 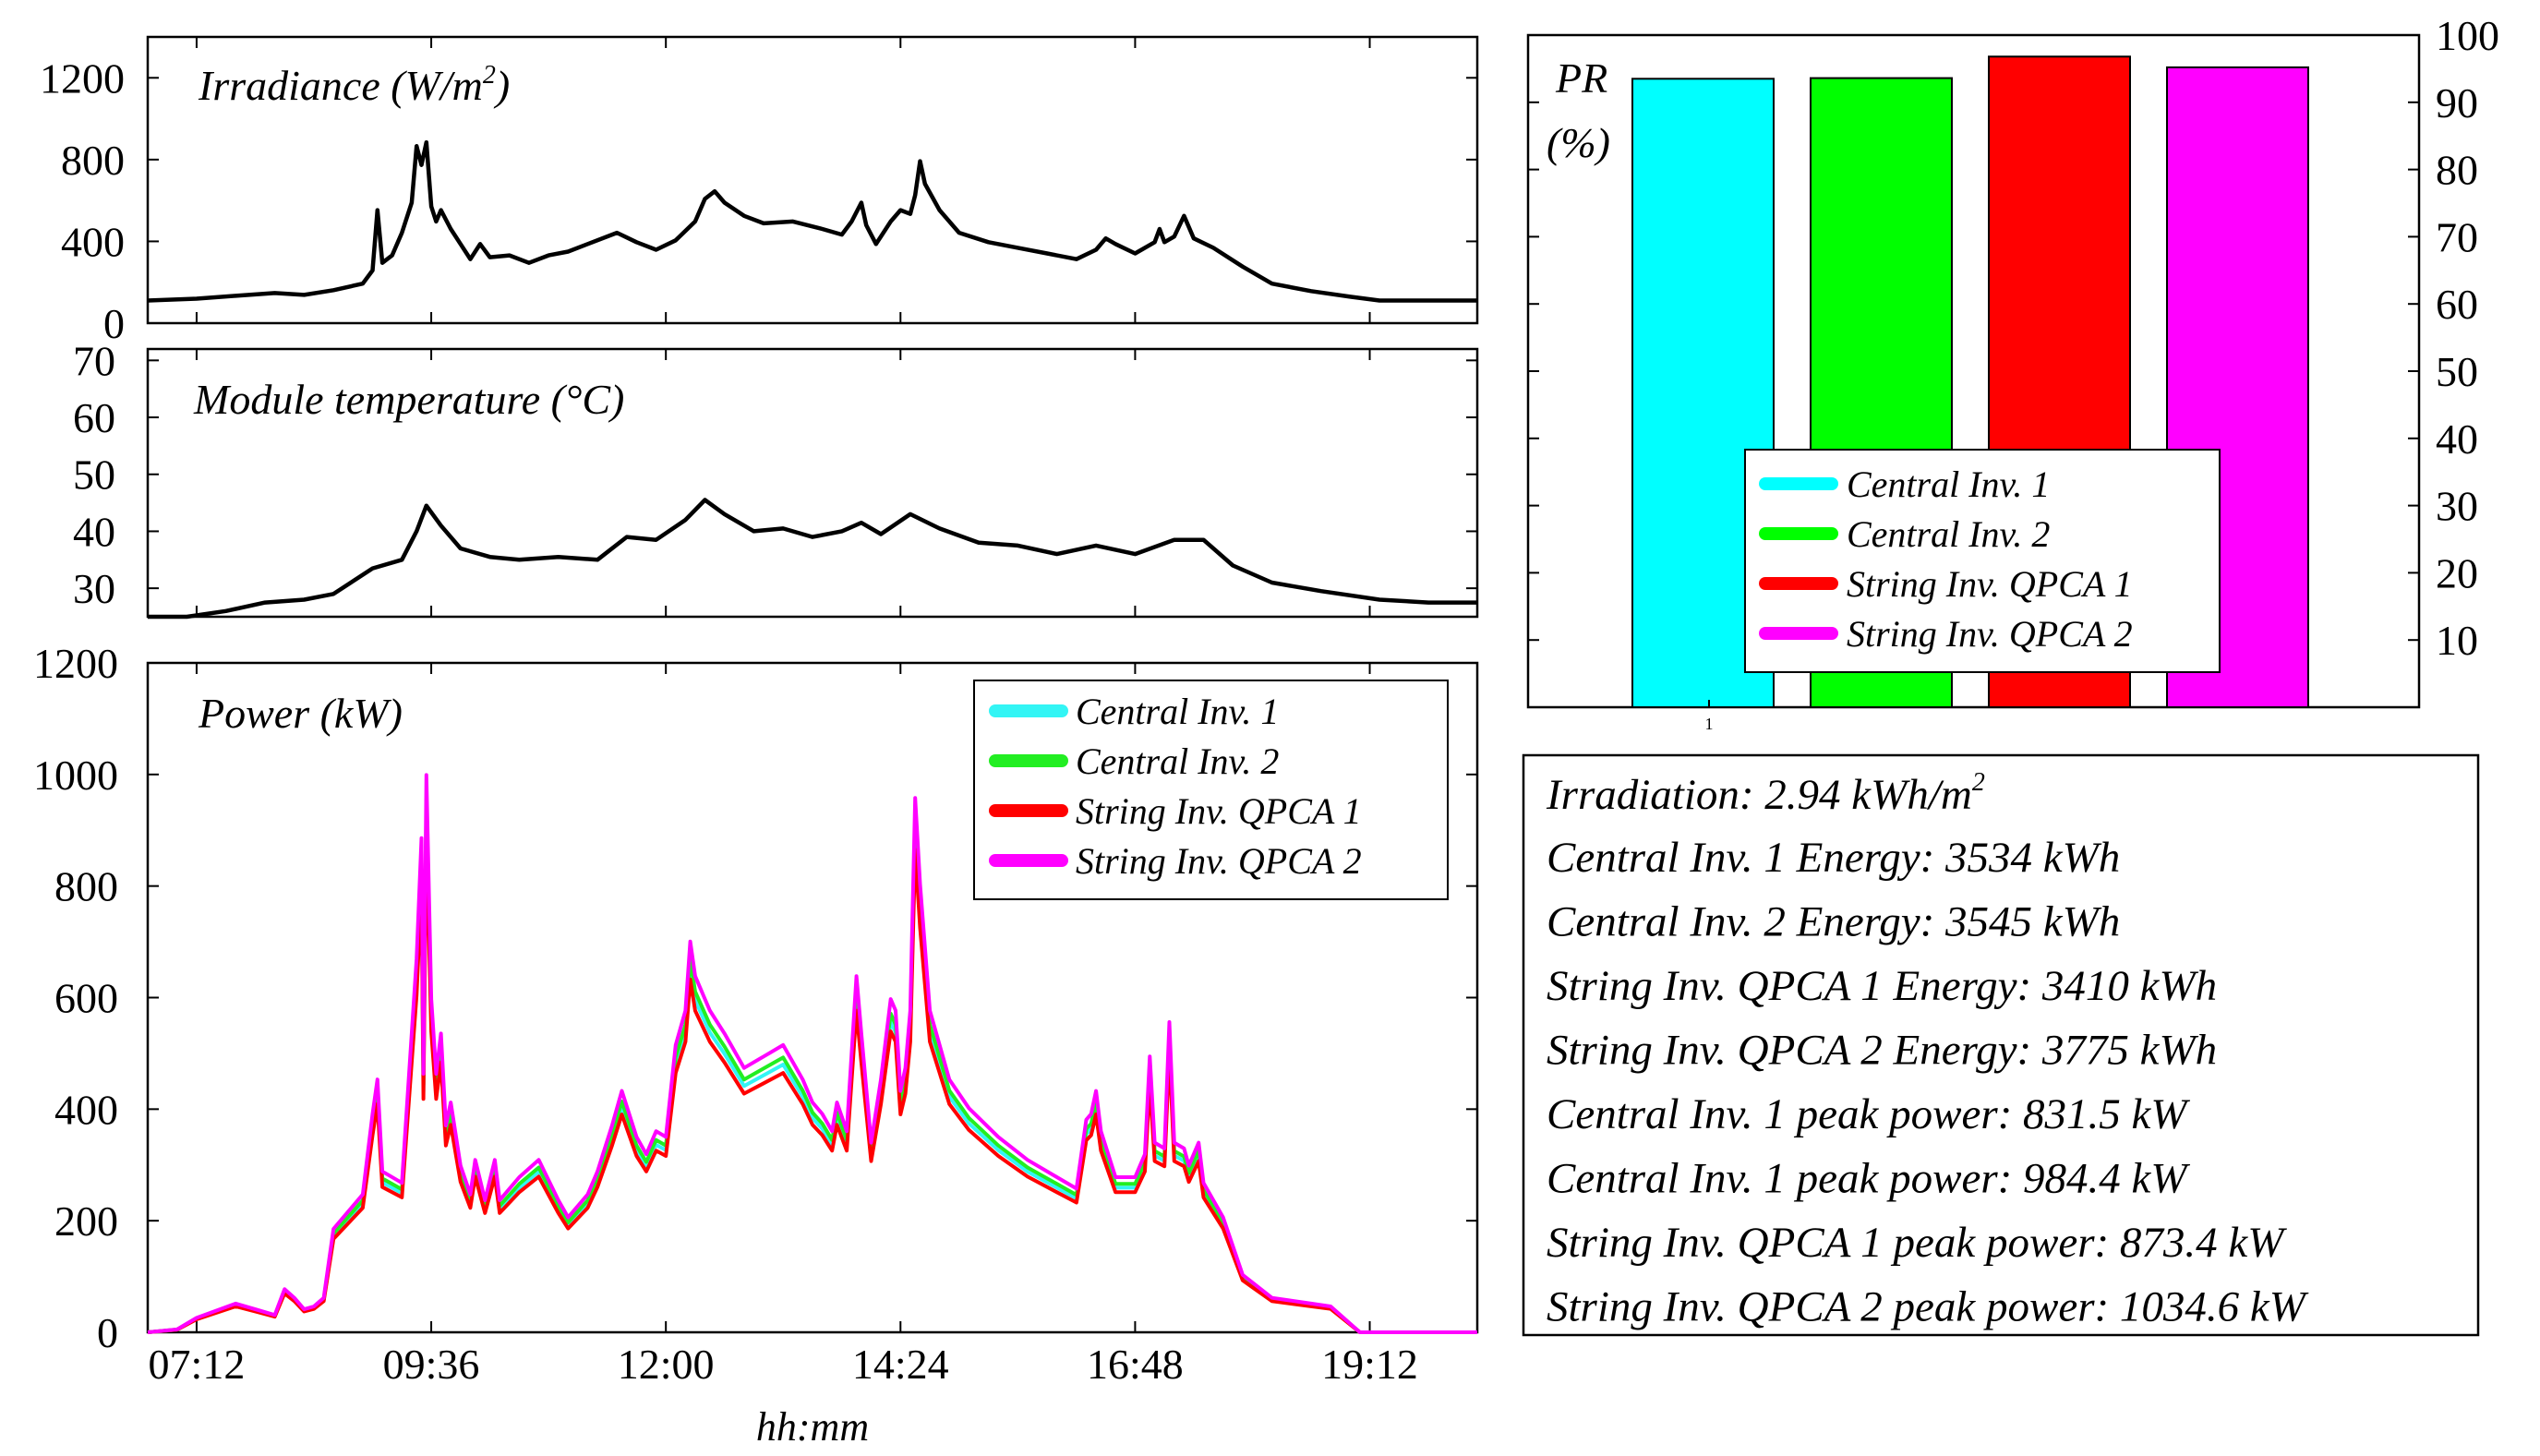 What do you see at coordinates (1135, 1364) in the screenshot?
I see `power-x-tick-label: 16:48` at bounding box center [1135, 1364].